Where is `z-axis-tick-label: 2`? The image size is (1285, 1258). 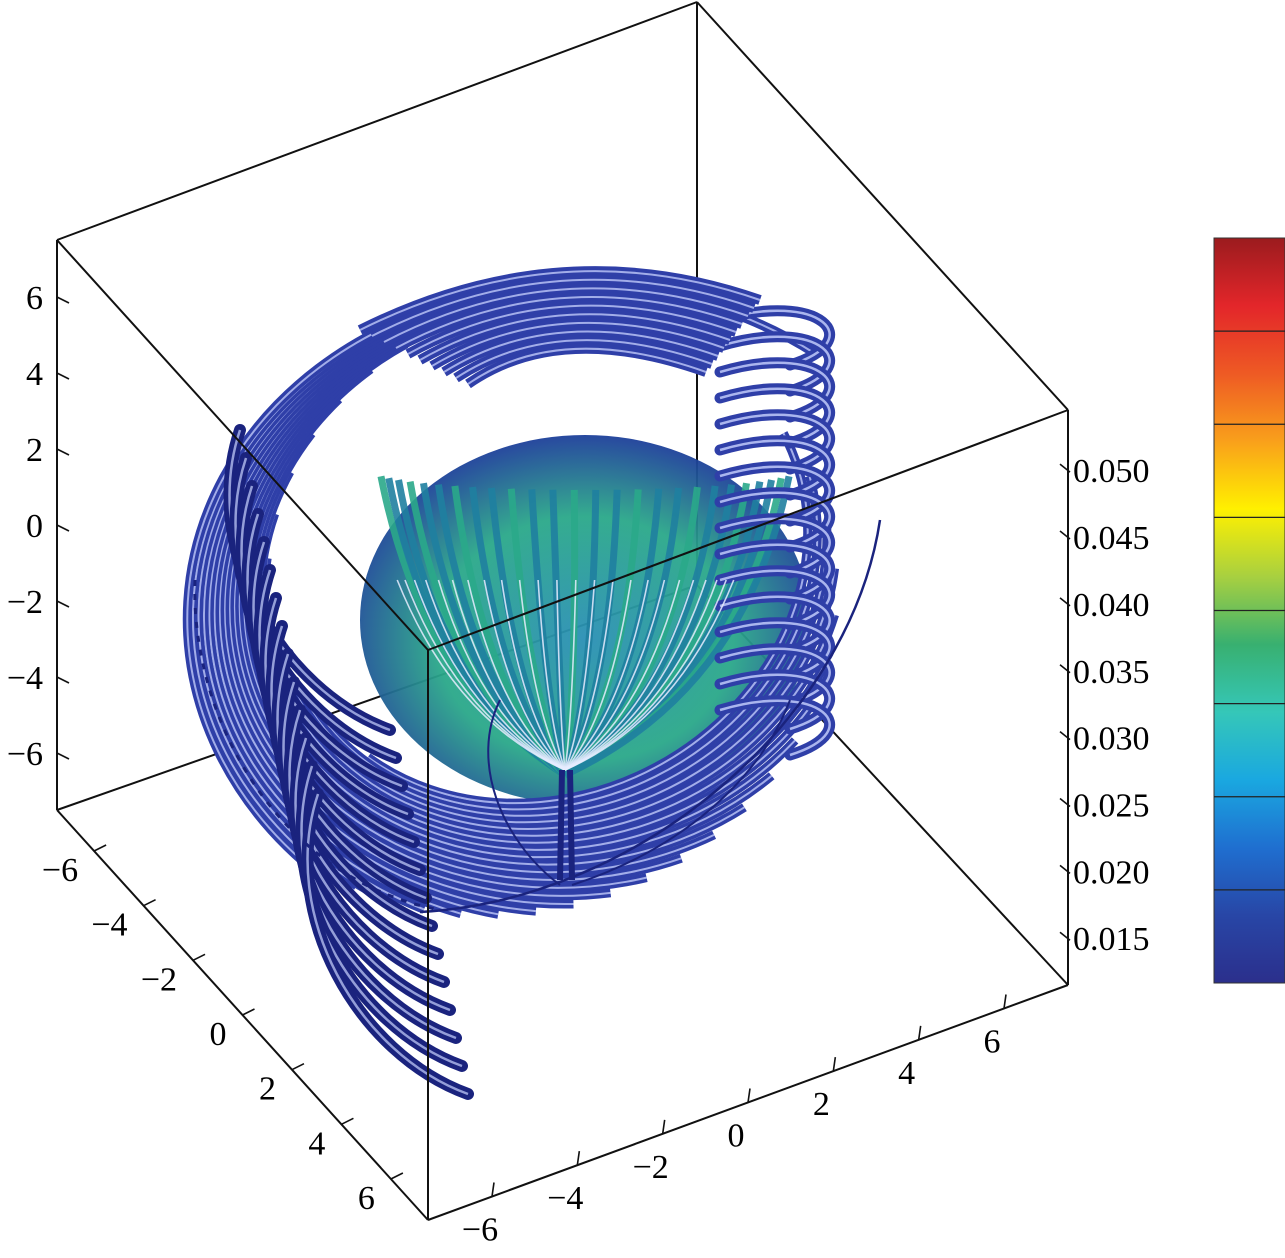
z-axis-tick-label: 2 is located at coordinates (34, 450).